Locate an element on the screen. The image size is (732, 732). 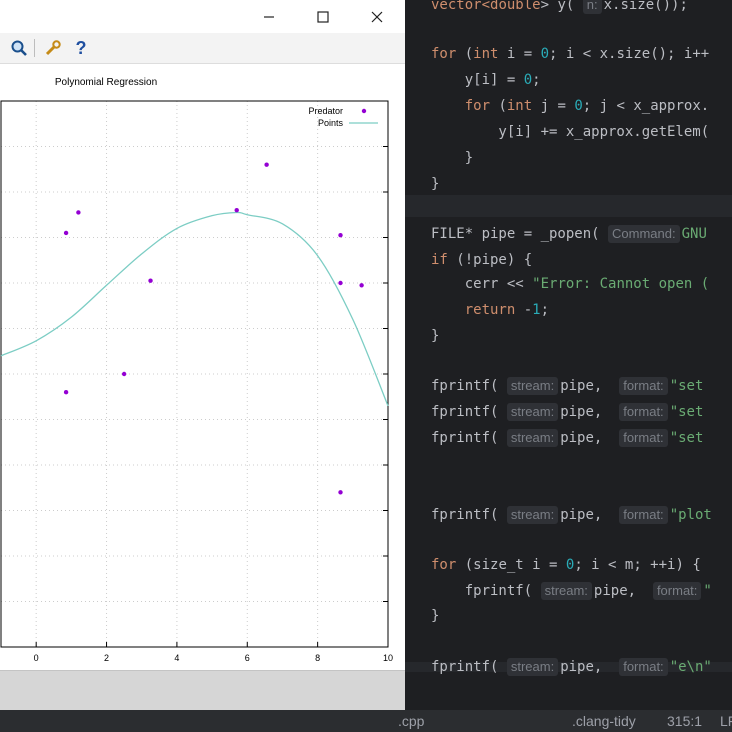
maximize-icon is located at coordinates (323, 16).